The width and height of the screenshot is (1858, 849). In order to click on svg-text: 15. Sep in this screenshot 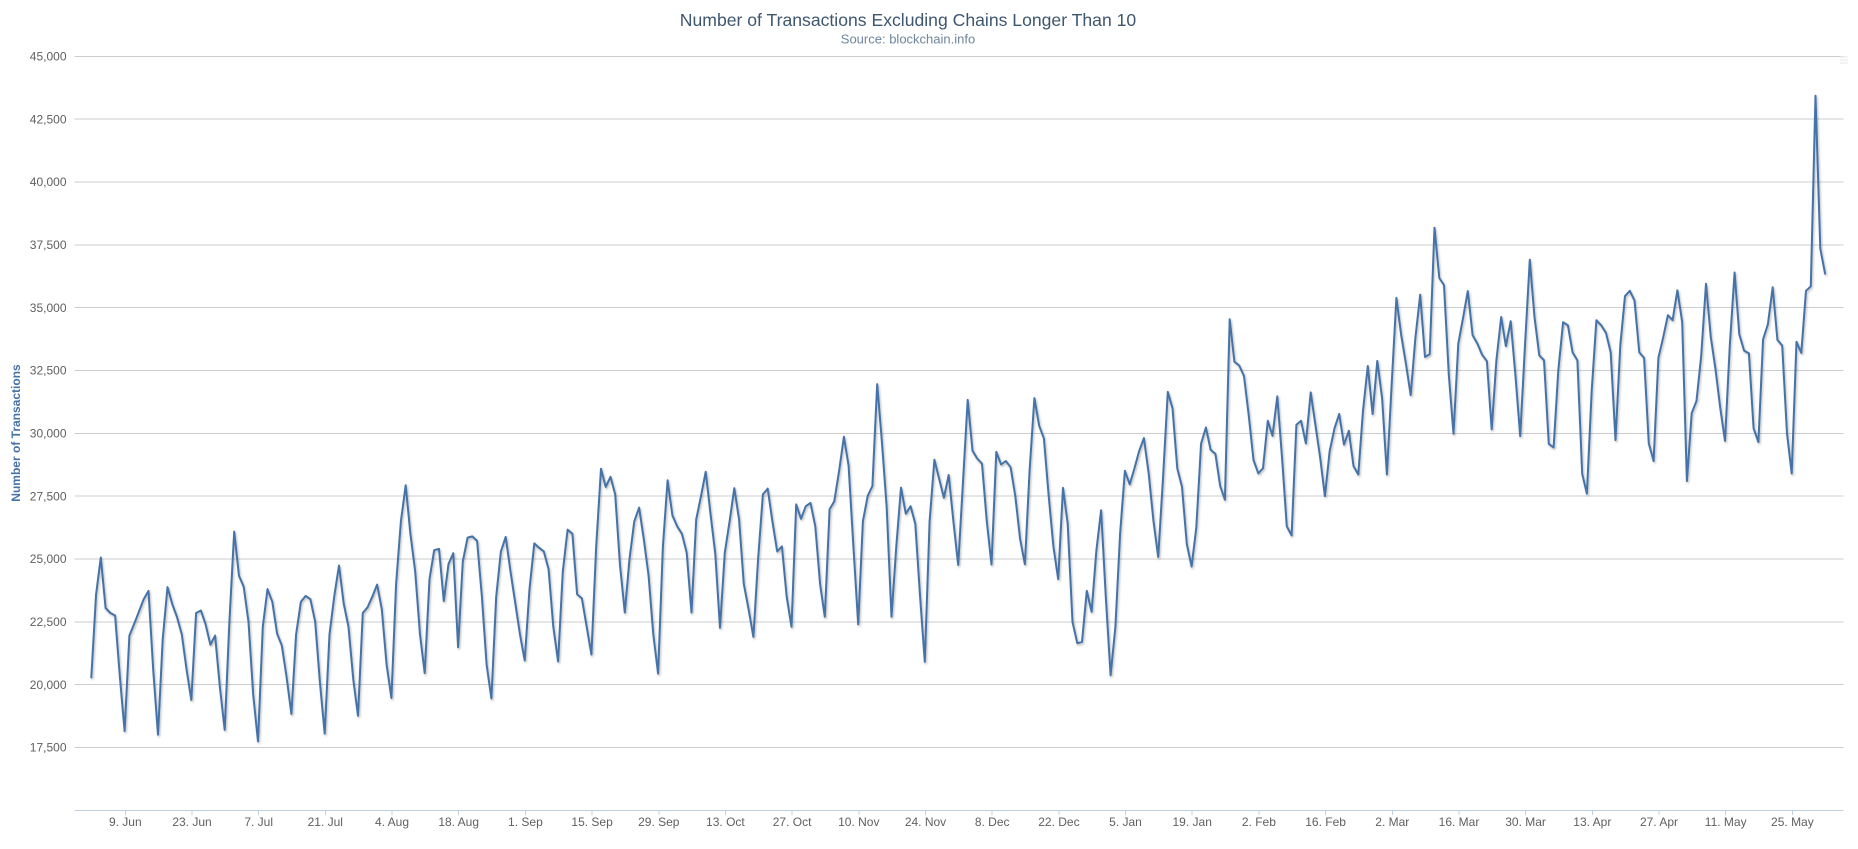, I will do `click(592, 822)`.